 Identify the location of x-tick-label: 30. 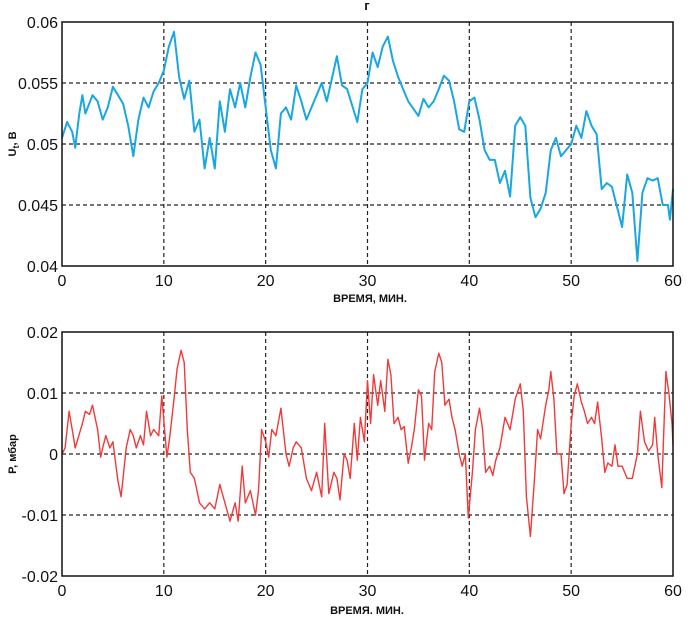
(368, 591).